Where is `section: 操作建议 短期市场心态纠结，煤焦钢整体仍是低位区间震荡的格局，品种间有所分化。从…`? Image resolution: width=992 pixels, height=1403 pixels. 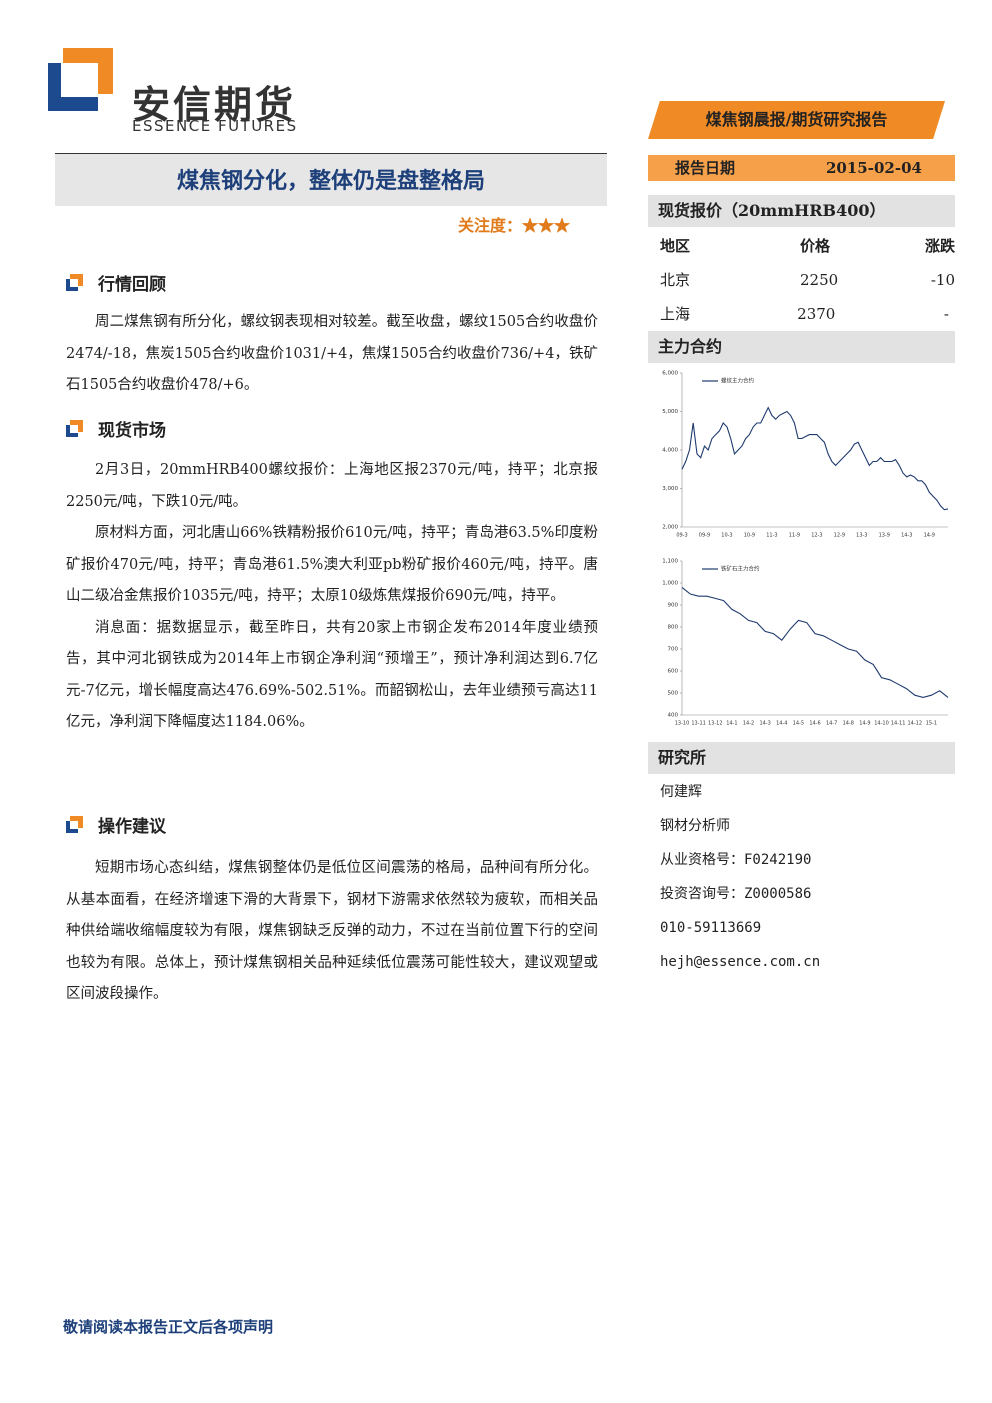
section: 操作建议 短期市场心态纠结，煤焦钢整体仍是低位区间震荡的格局，品种间有所分化。从… is located at coordinates (332, 911).